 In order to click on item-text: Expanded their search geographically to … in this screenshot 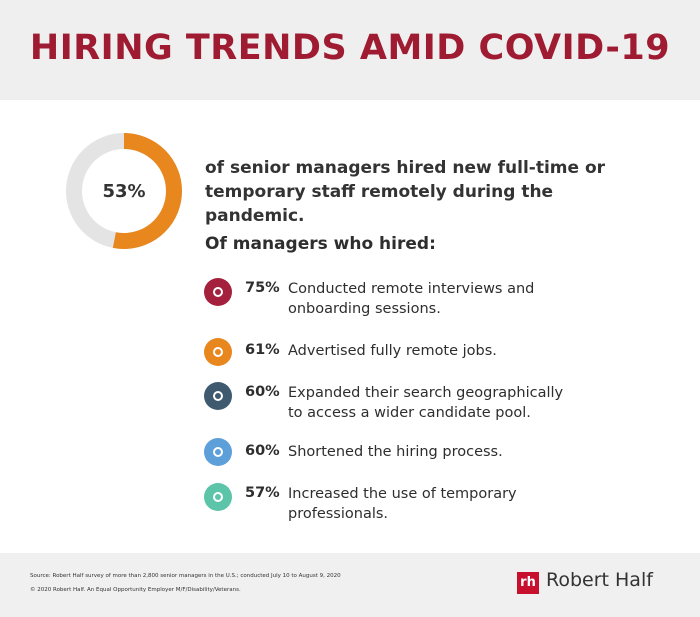, I will do `click(426, 403)`.